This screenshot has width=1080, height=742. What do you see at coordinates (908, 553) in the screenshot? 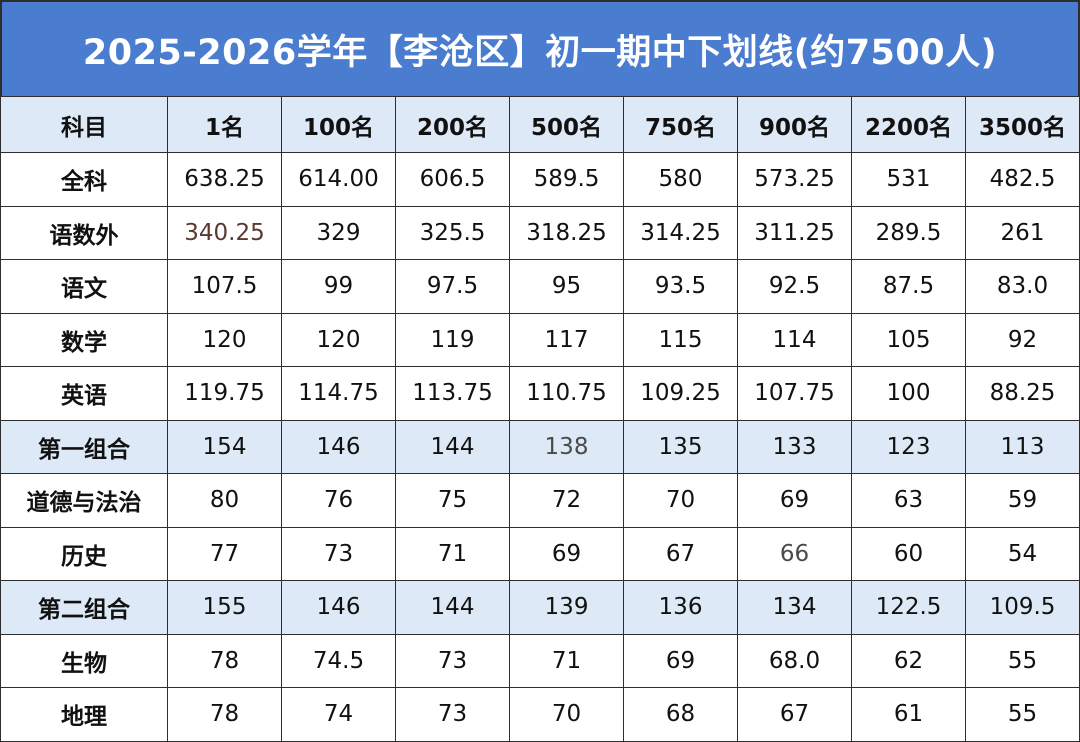
I see `score-cell: 60` at bounding box center [908, 553].